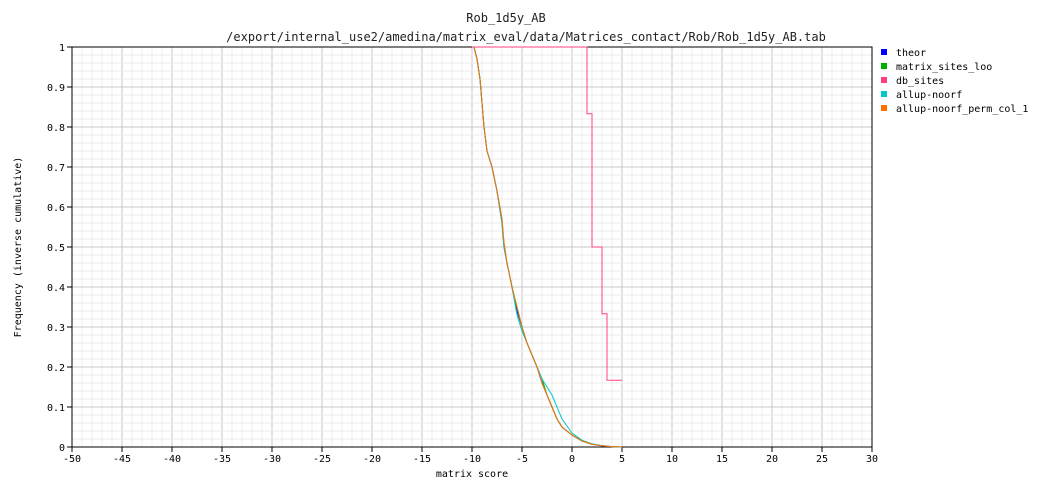  I want to click on y-tick-label: 0.8, so click(56, 128).